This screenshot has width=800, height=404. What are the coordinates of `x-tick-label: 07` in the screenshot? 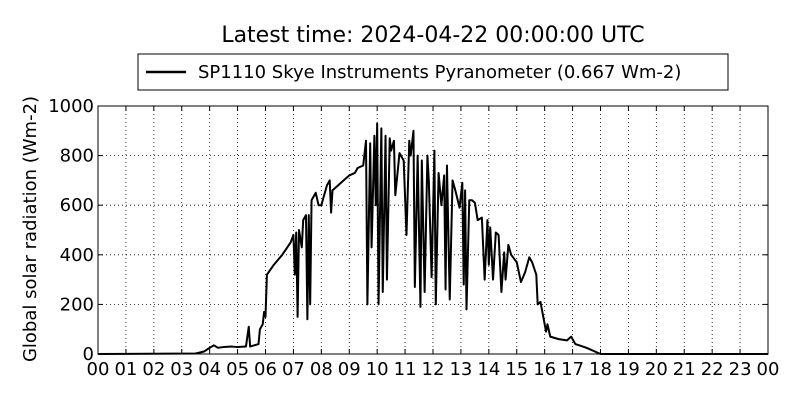 It's located at (293, 369).